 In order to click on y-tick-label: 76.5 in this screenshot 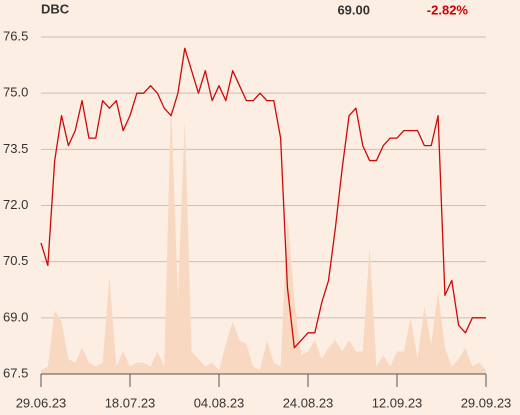, I will do `click(15, 35)`.